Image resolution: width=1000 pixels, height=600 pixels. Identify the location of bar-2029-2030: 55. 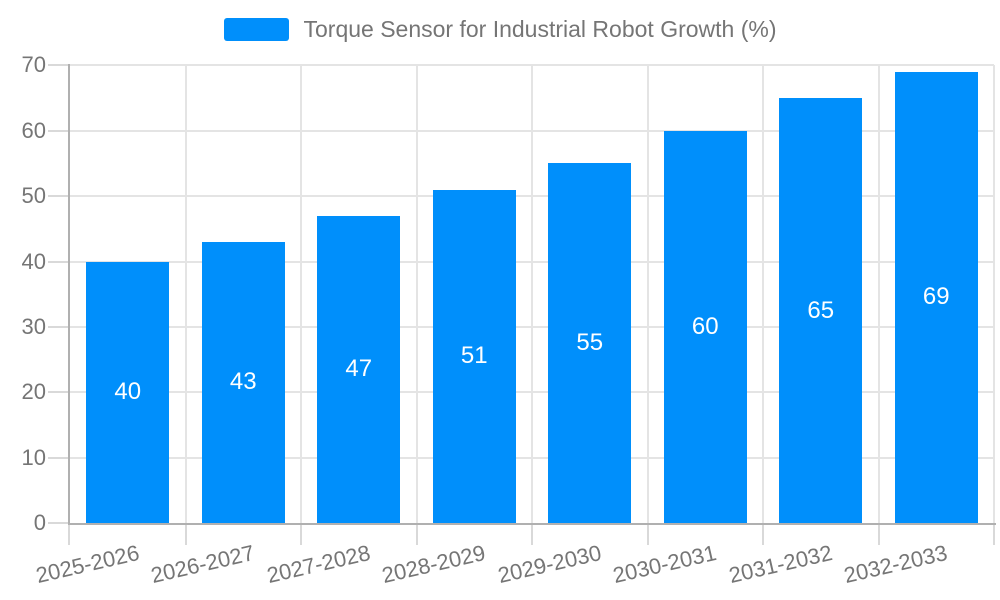
(590, 343).